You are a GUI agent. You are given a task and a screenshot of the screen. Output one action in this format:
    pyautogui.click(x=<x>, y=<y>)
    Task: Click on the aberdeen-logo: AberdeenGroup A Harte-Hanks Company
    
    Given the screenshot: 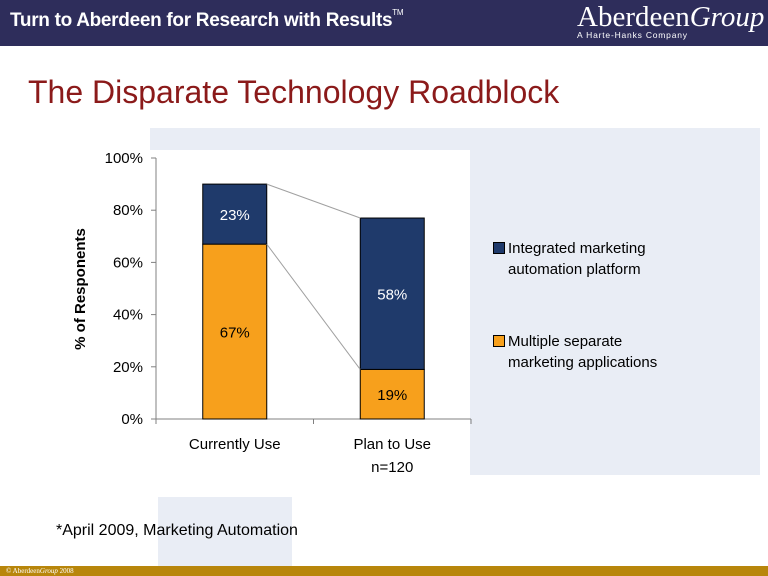 What is the action you would take?
    pyautogui.click(x=670, y=21)
    